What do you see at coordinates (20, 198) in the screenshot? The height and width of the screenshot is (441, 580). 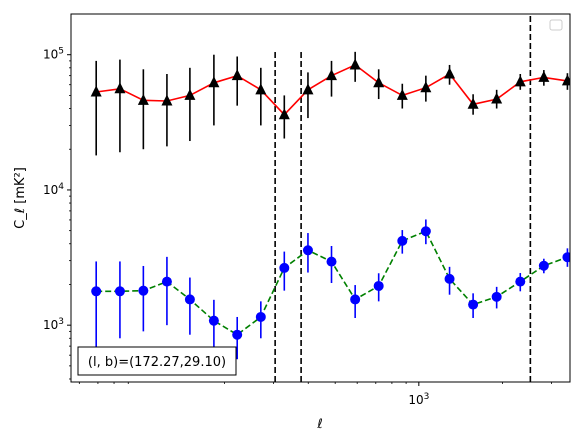 I see `y-axis-label: C_ℓ [mK²]` at bounding box center [20, 198].